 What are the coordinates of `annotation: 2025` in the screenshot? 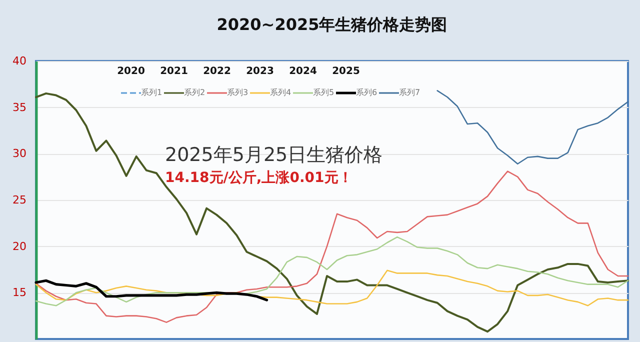 It's located at (346, 71).